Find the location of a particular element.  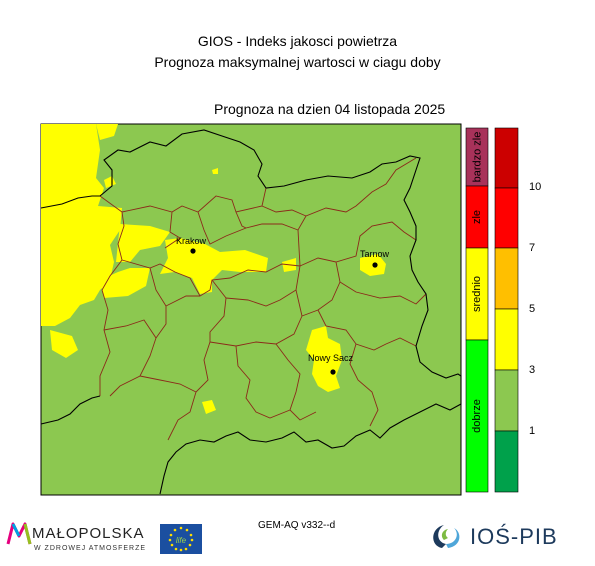

legend-tick: 7 is located at coordinates (532, 248).